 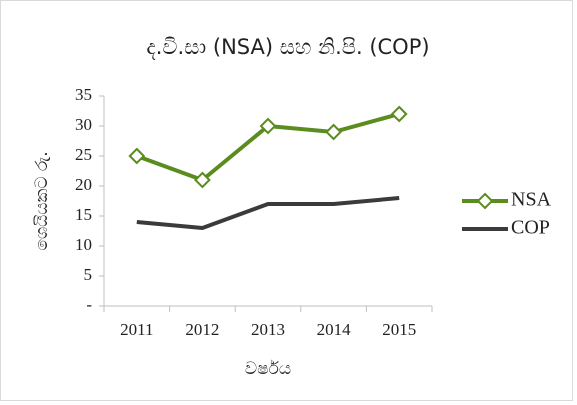 What do you see at coordinates (334, 329) in the screenshot?
I see `x-tick-label: 2014` at bounding box center [334, 329].